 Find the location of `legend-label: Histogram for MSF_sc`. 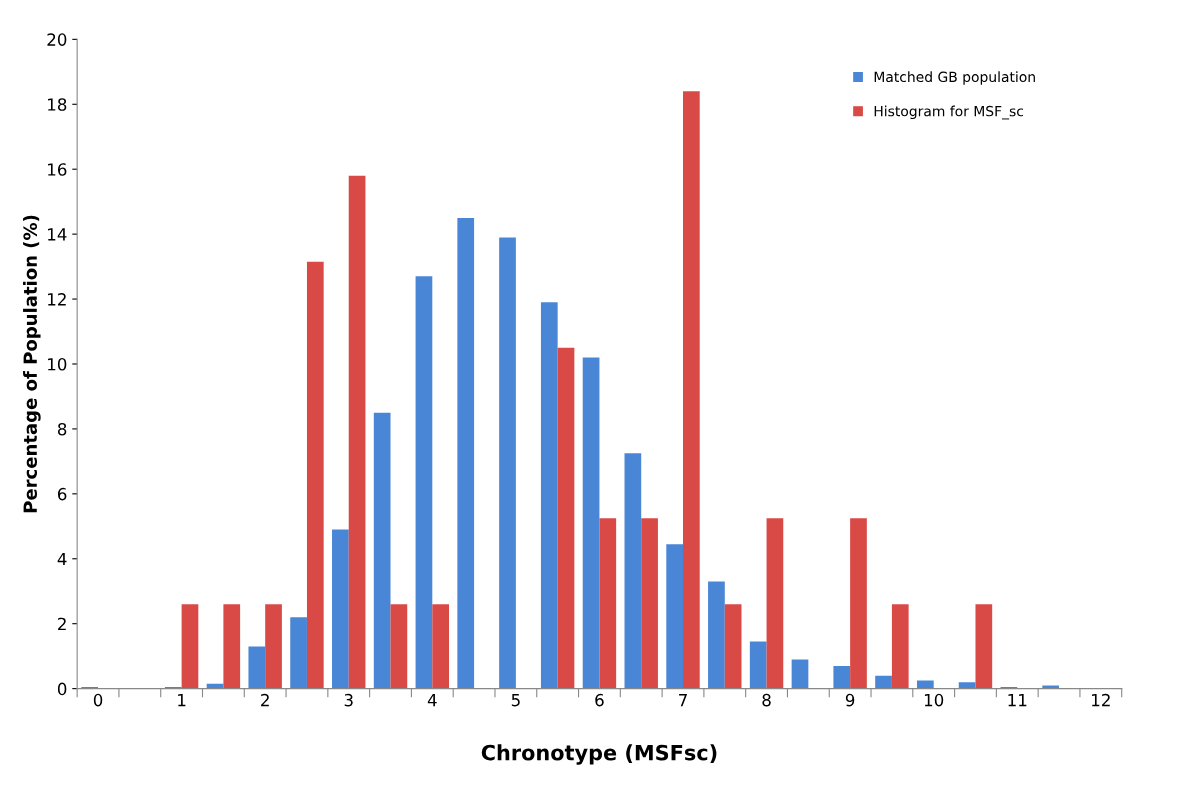

legend-label: Histogram for MSF_sc is located at coordinates (949, 112).